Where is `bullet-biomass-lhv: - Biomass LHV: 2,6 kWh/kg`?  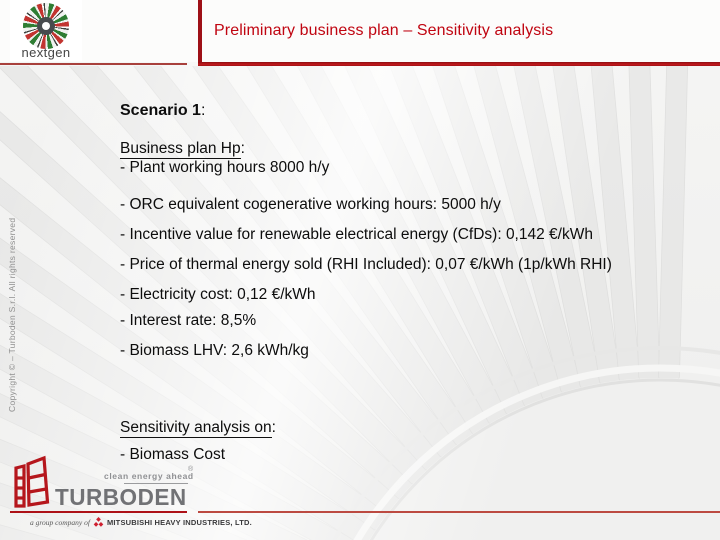 bullet-biomass-lhv: - Biomass LHV: 2,6 kWh/kg is located at coordinates (214, 350).